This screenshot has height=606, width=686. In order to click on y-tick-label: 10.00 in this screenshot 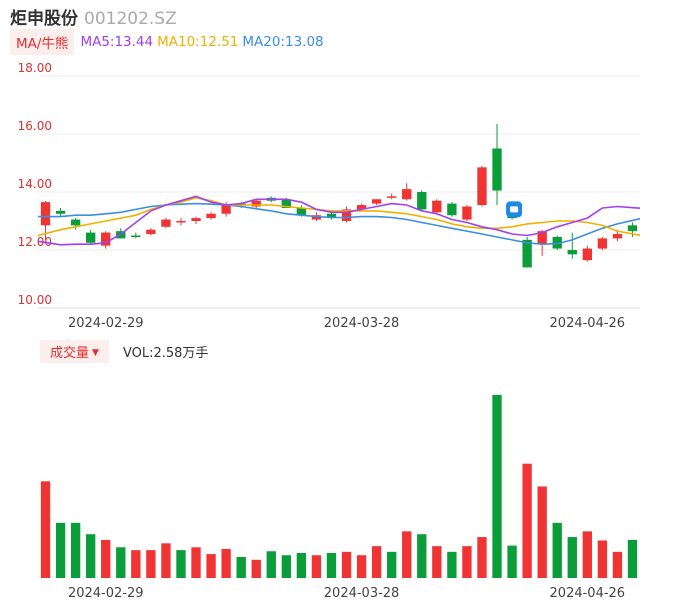, I will do `click(35, 300)`.